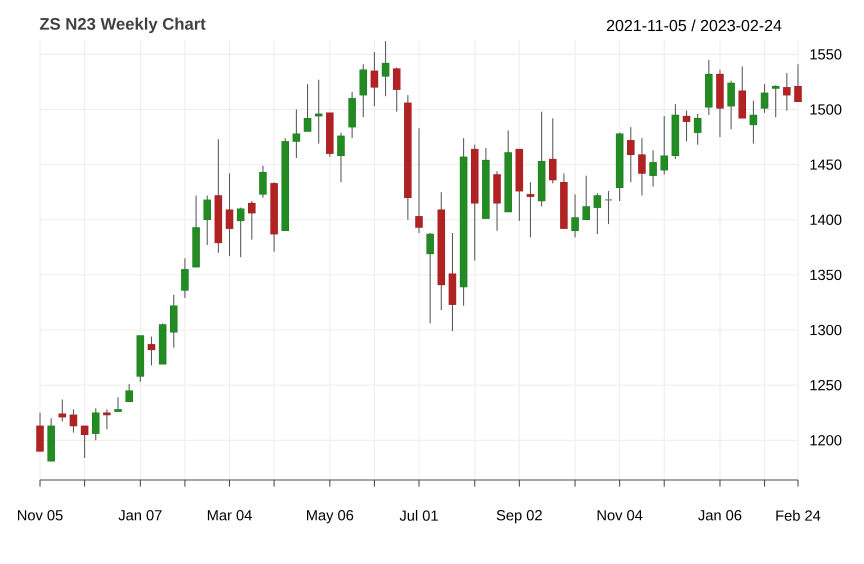 The image size is (864, 564). I want to click on x-tick-label: Jan 07, so click(140, 515).